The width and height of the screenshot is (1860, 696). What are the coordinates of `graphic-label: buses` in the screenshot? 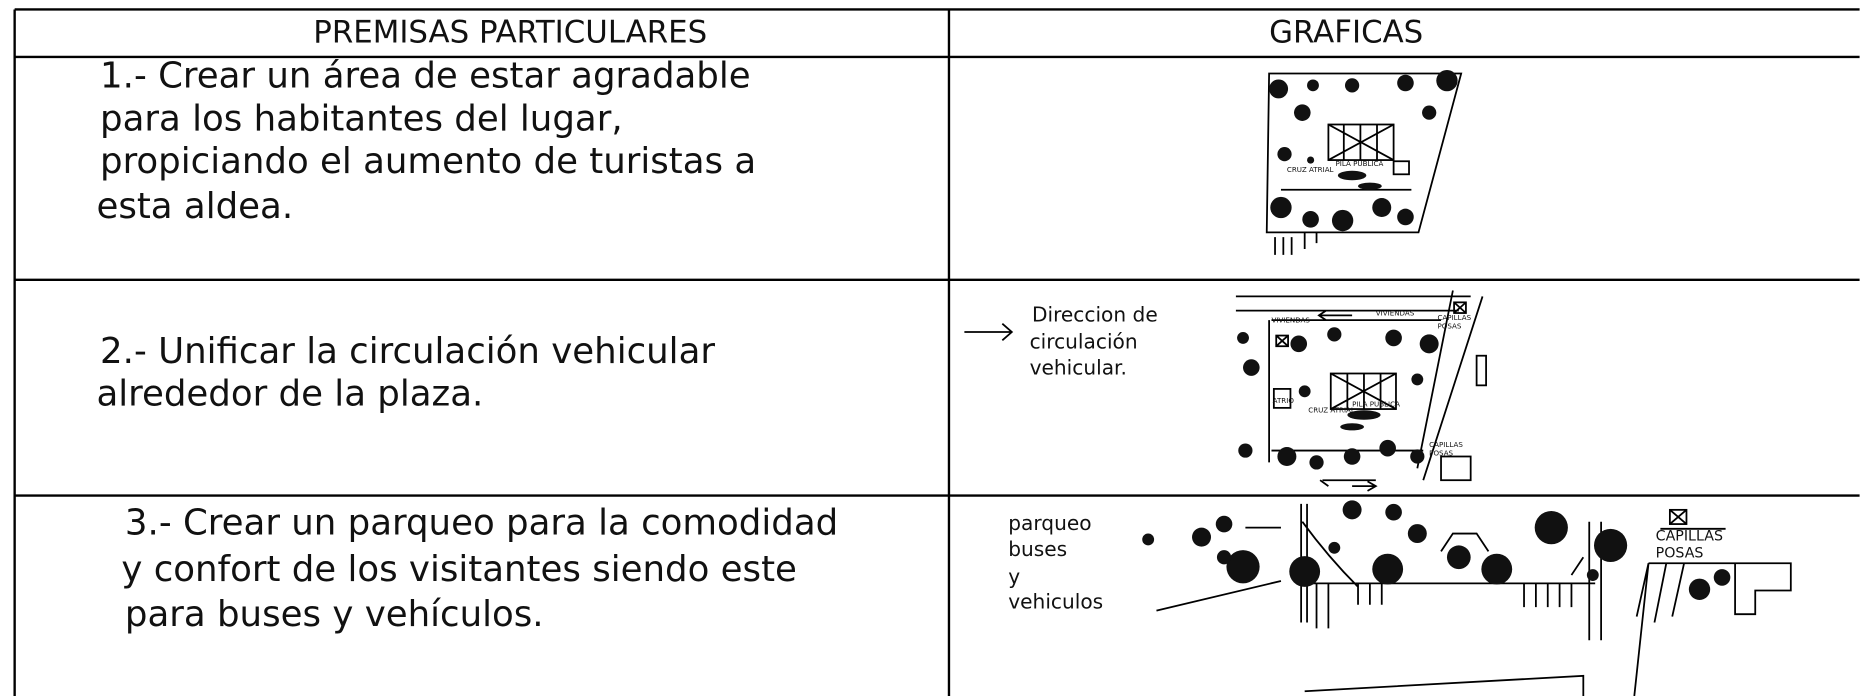 It's located at (1037, 549).